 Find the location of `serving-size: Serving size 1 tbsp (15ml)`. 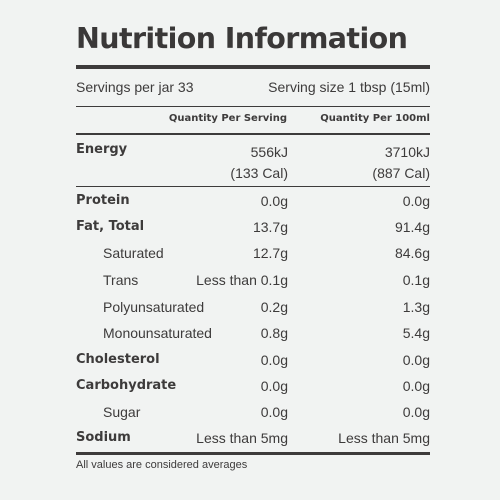

serving-size: Serving size 1 tbsp (15ml) is located at coordinates (349, 87).